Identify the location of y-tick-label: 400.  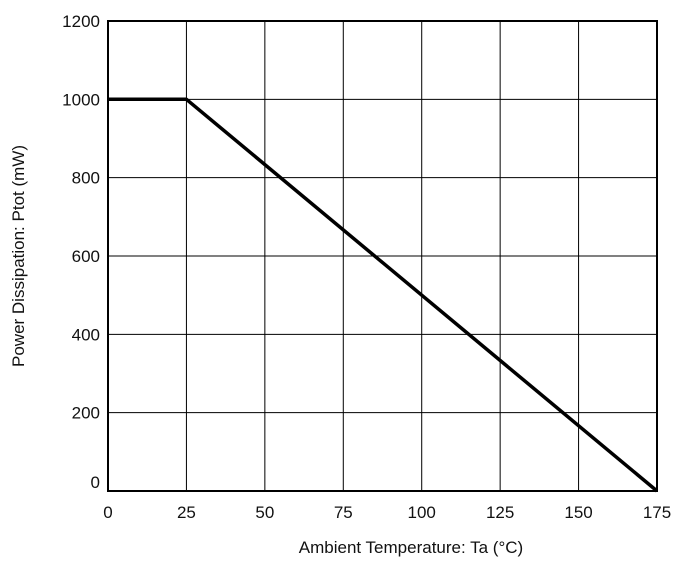
(86, 334).